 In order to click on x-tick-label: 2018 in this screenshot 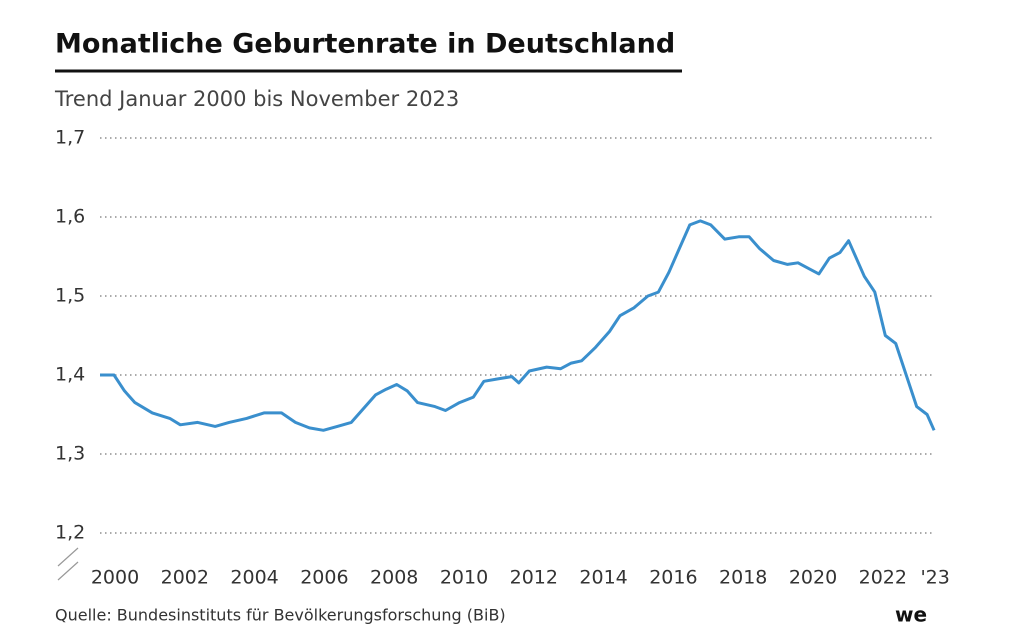, I will do `click(743, 578)`.